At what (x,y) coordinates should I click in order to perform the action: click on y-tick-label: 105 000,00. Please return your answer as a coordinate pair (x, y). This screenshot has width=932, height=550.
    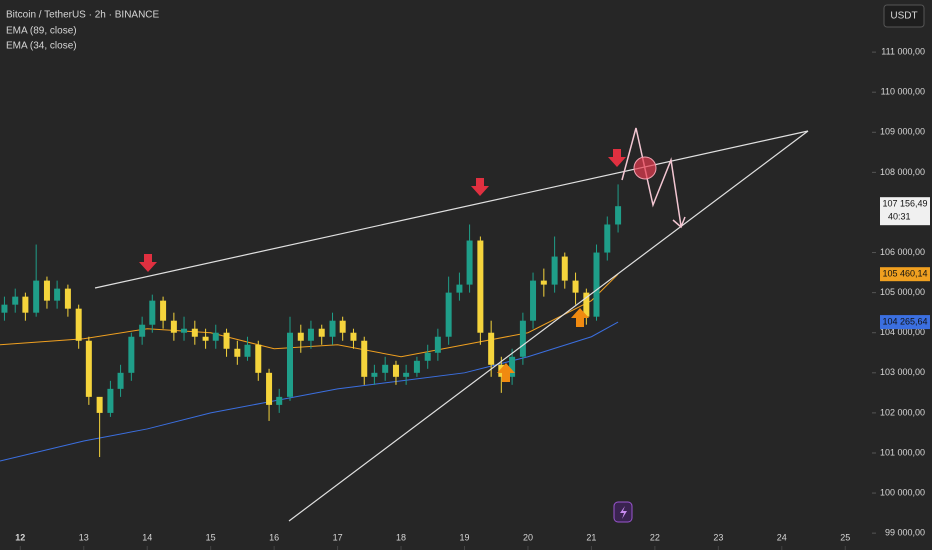
    Looking at the image, I should click on (902, 292).